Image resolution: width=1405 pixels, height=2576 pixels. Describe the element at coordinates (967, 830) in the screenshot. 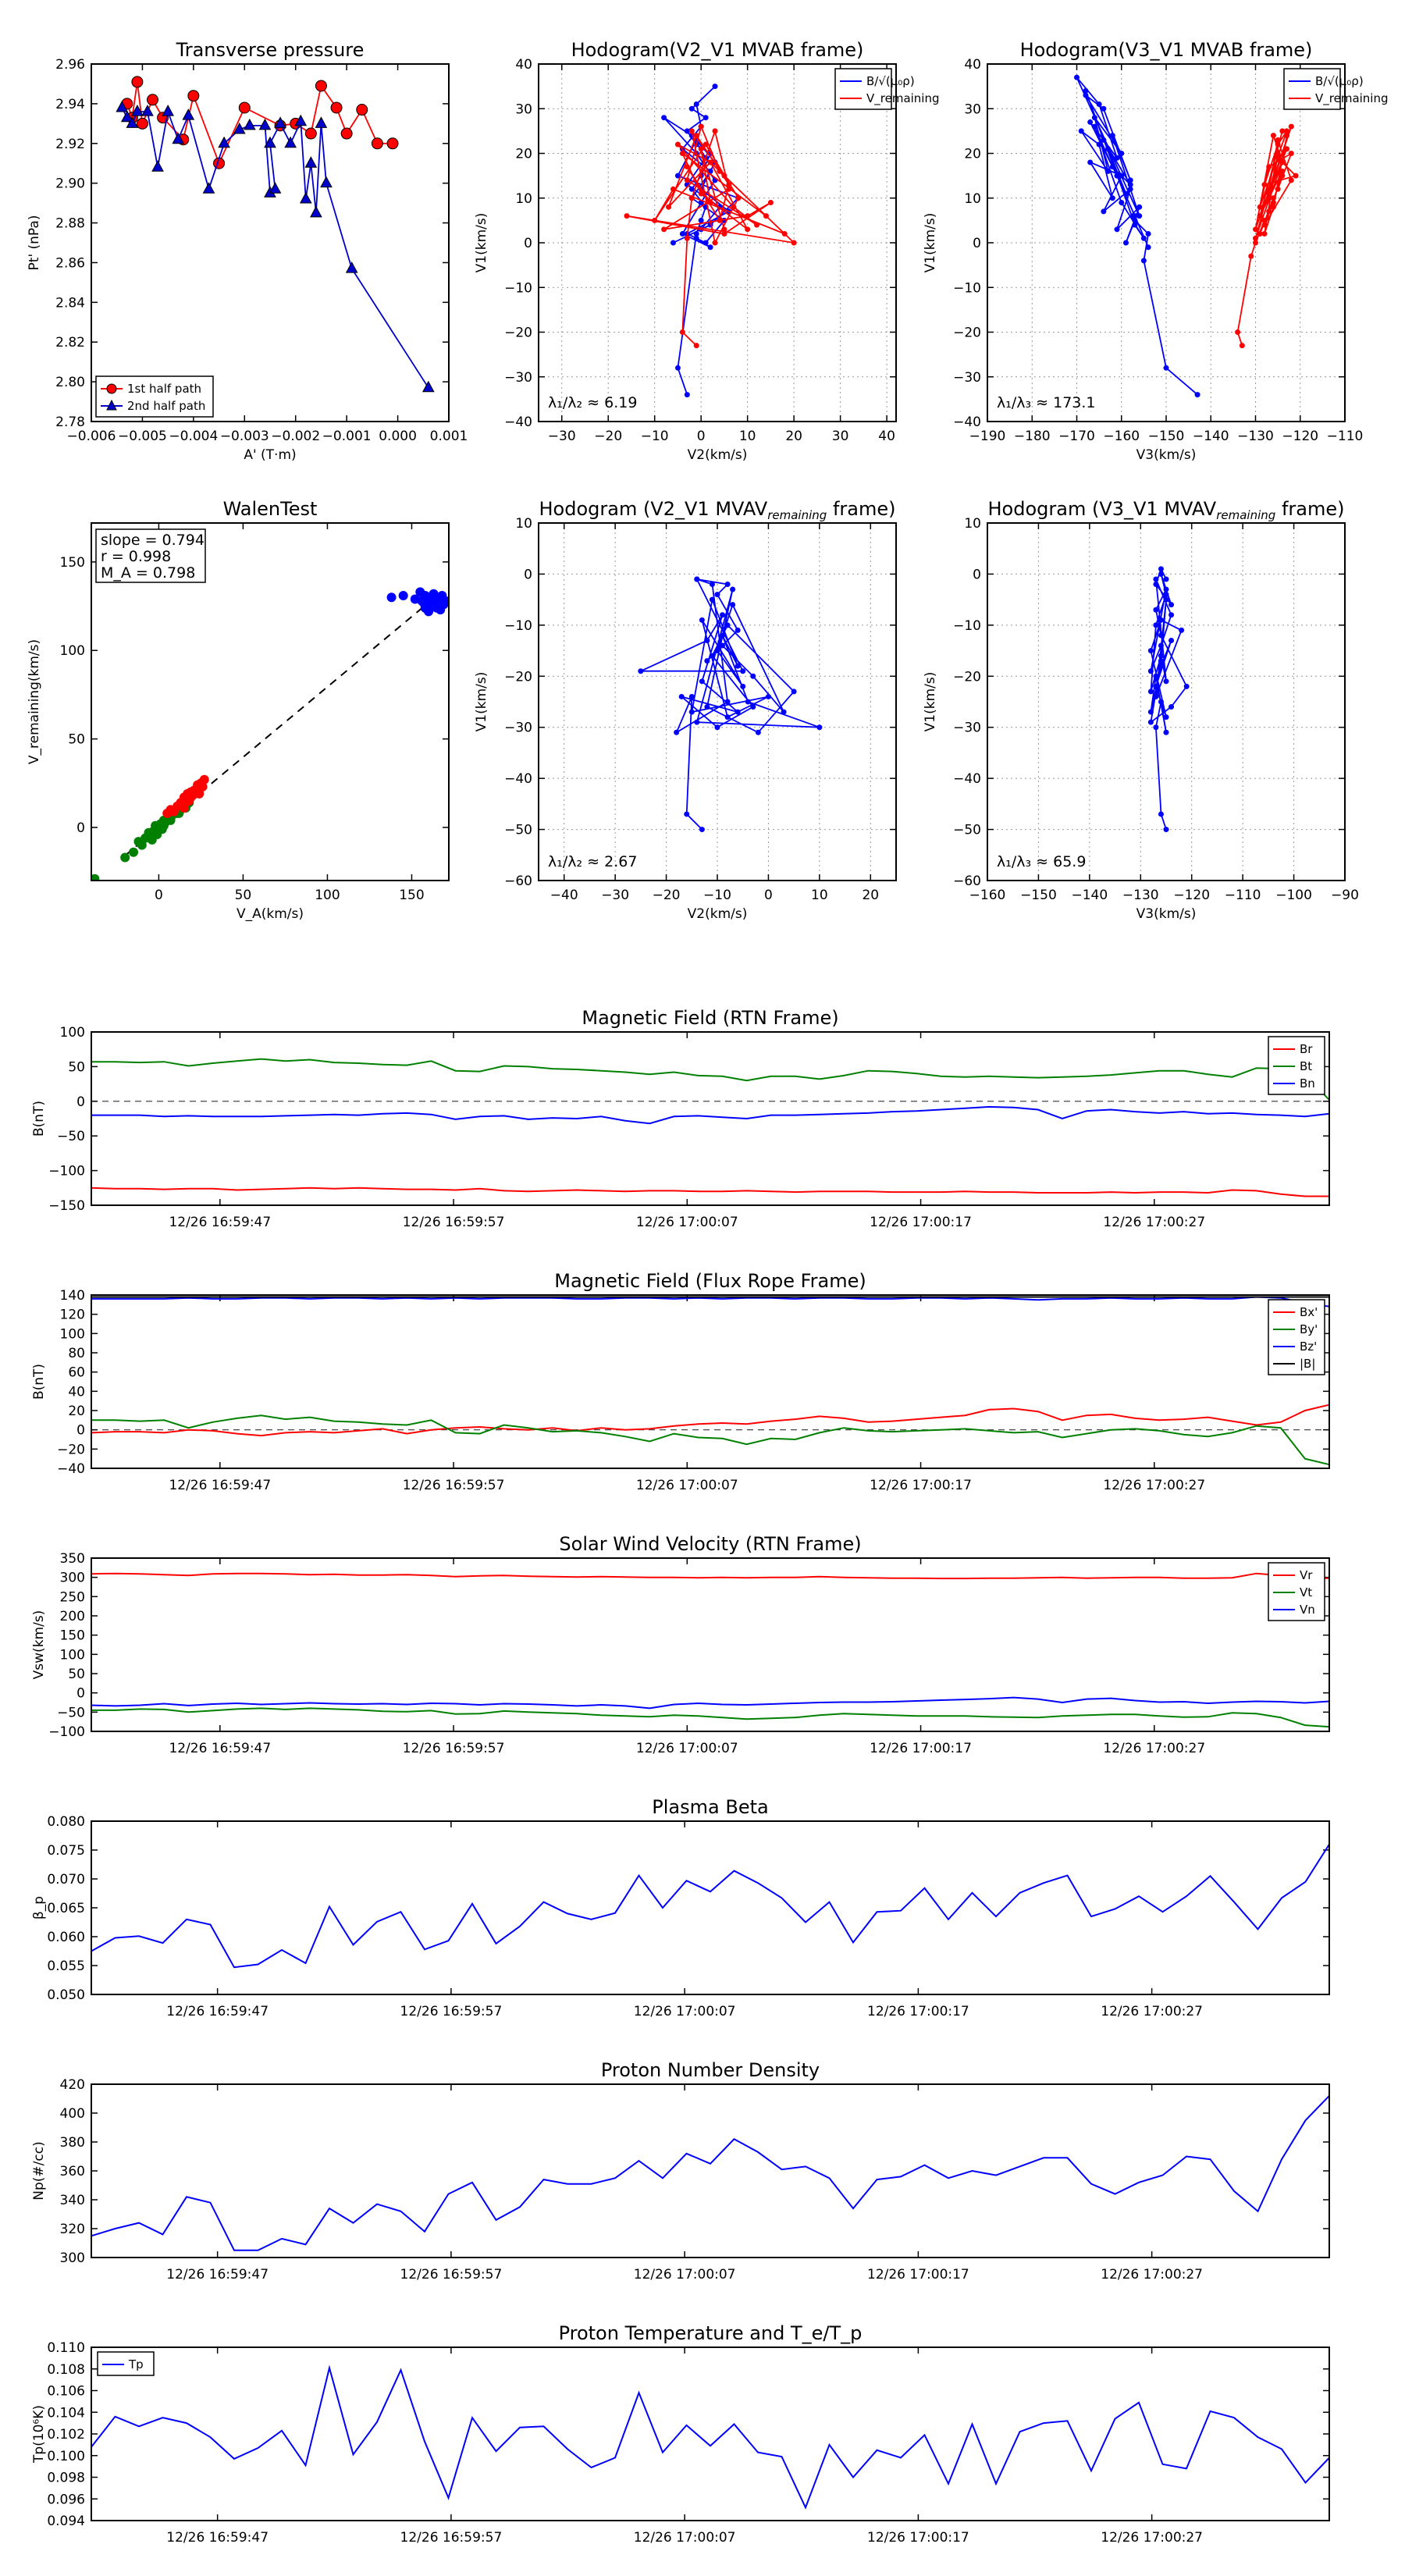

I see `y-tick-label: −50` at that location.